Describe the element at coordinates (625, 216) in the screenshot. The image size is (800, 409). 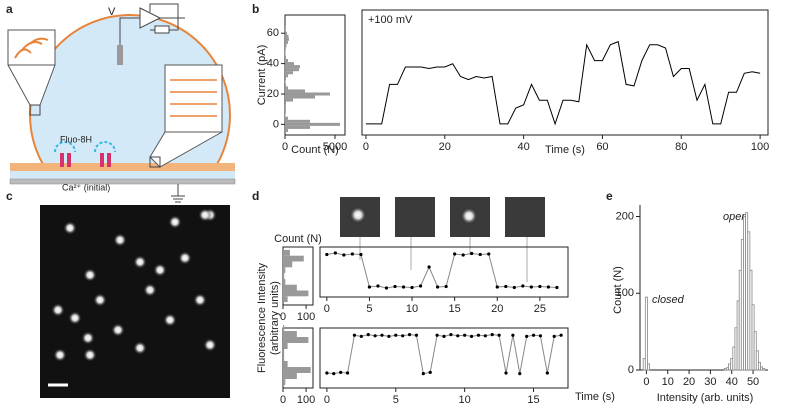
I see `y-tick-label: 200` at that location.